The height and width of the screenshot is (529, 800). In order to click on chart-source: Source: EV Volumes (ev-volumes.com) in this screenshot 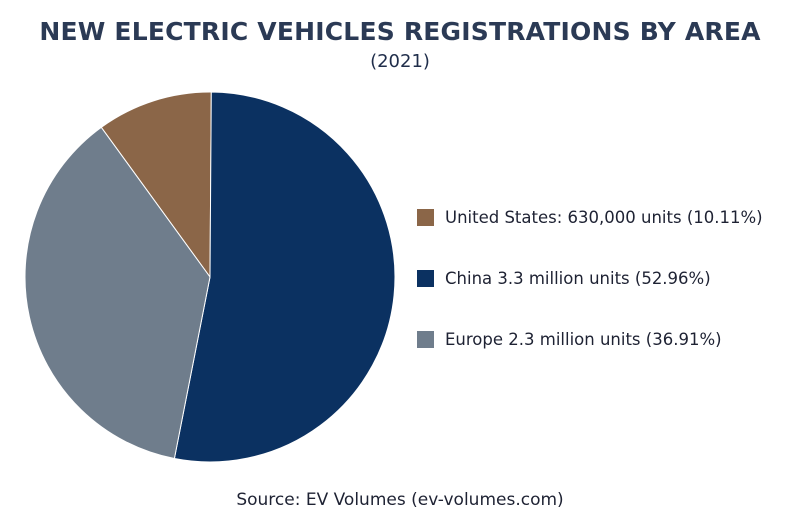, I will do `click(400, 500)`.